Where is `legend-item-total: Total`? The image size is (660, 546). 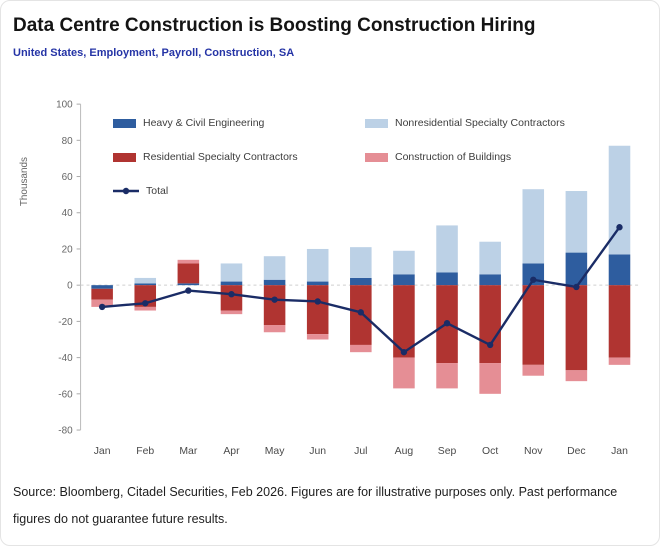 legend-item-total: Total is located at coordinates (140, 191).